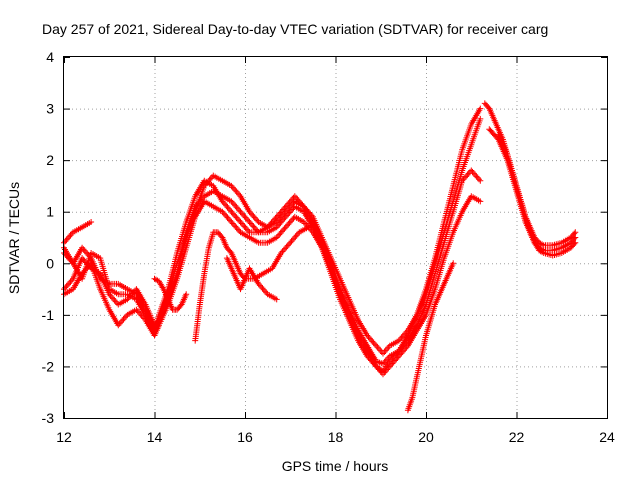 This screenshot has height=480, width=640. I want to click on x-axis-tick-labels: 12 14 16 18 20 22 24, so click(335, 437).